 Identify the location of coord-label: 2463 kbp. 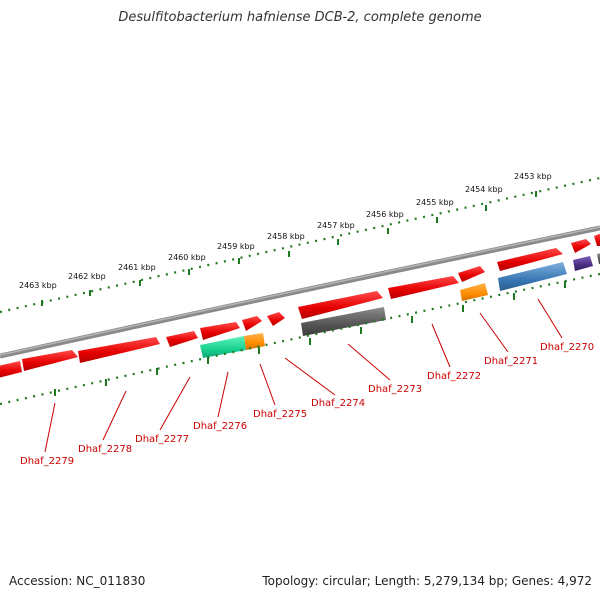
(38, 285).